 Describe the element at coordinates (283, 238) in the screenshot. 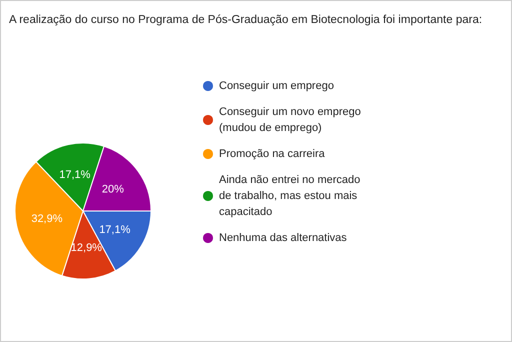

I see `legend-label: Nenhuma das alternativas` at that location.